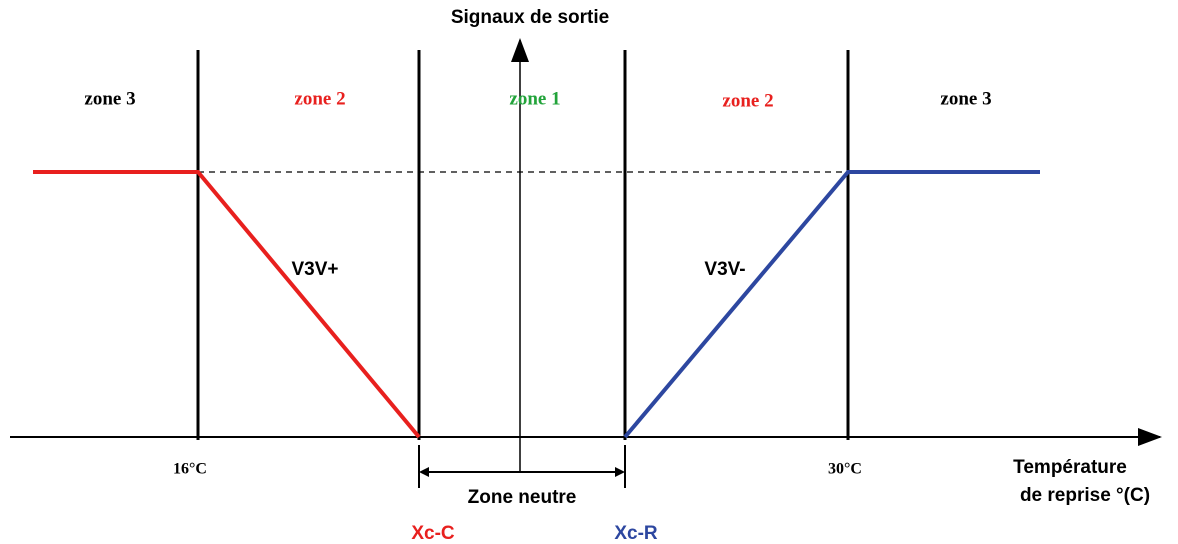 The image size is (1178, 544). What do you see at coordinates (314, 269) in the screenshot?
I see `curve-label: V3V+` at bounding box center [314, 269].